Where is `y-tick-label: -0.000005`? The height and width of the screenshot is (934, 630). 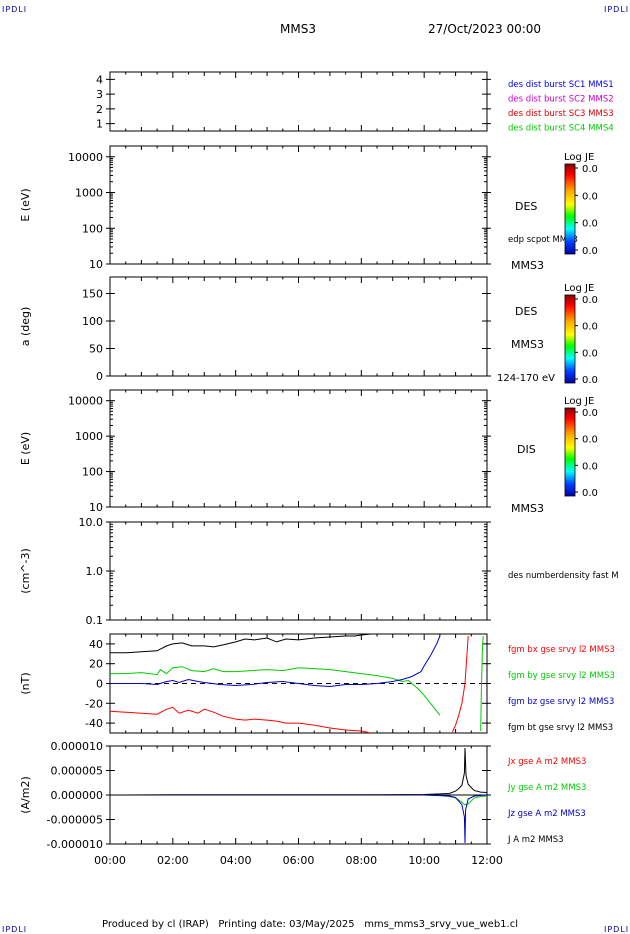
y-tick-label: -0.000005 is located at coordinates (75, 820).